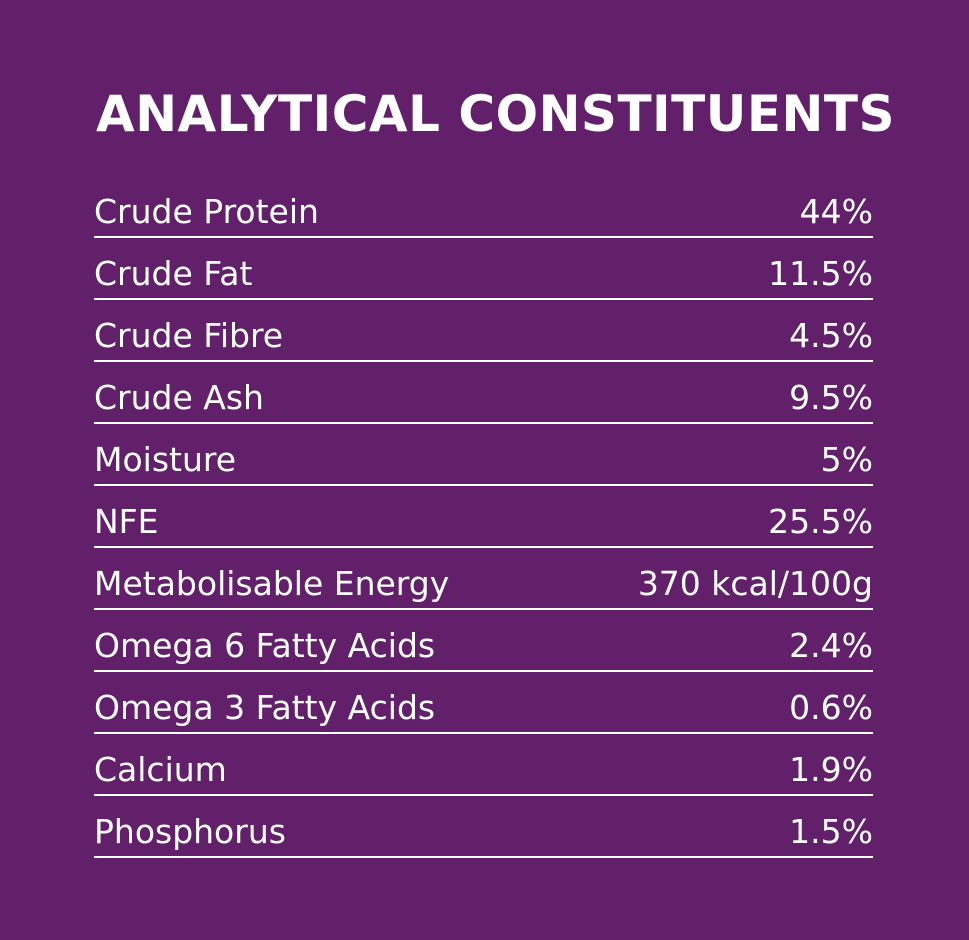  I want to click on row-label: Crude Ash, so click(179, 397).